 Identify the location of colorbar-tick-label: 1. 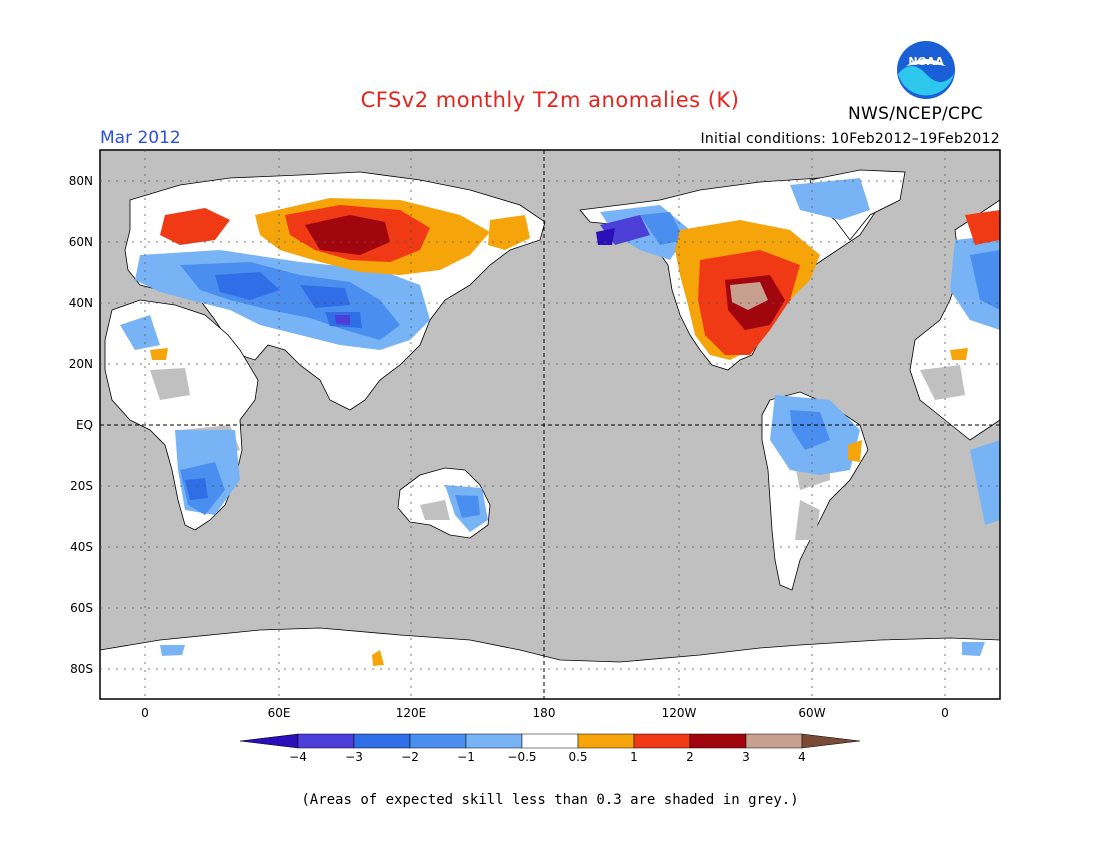
(634, 757).